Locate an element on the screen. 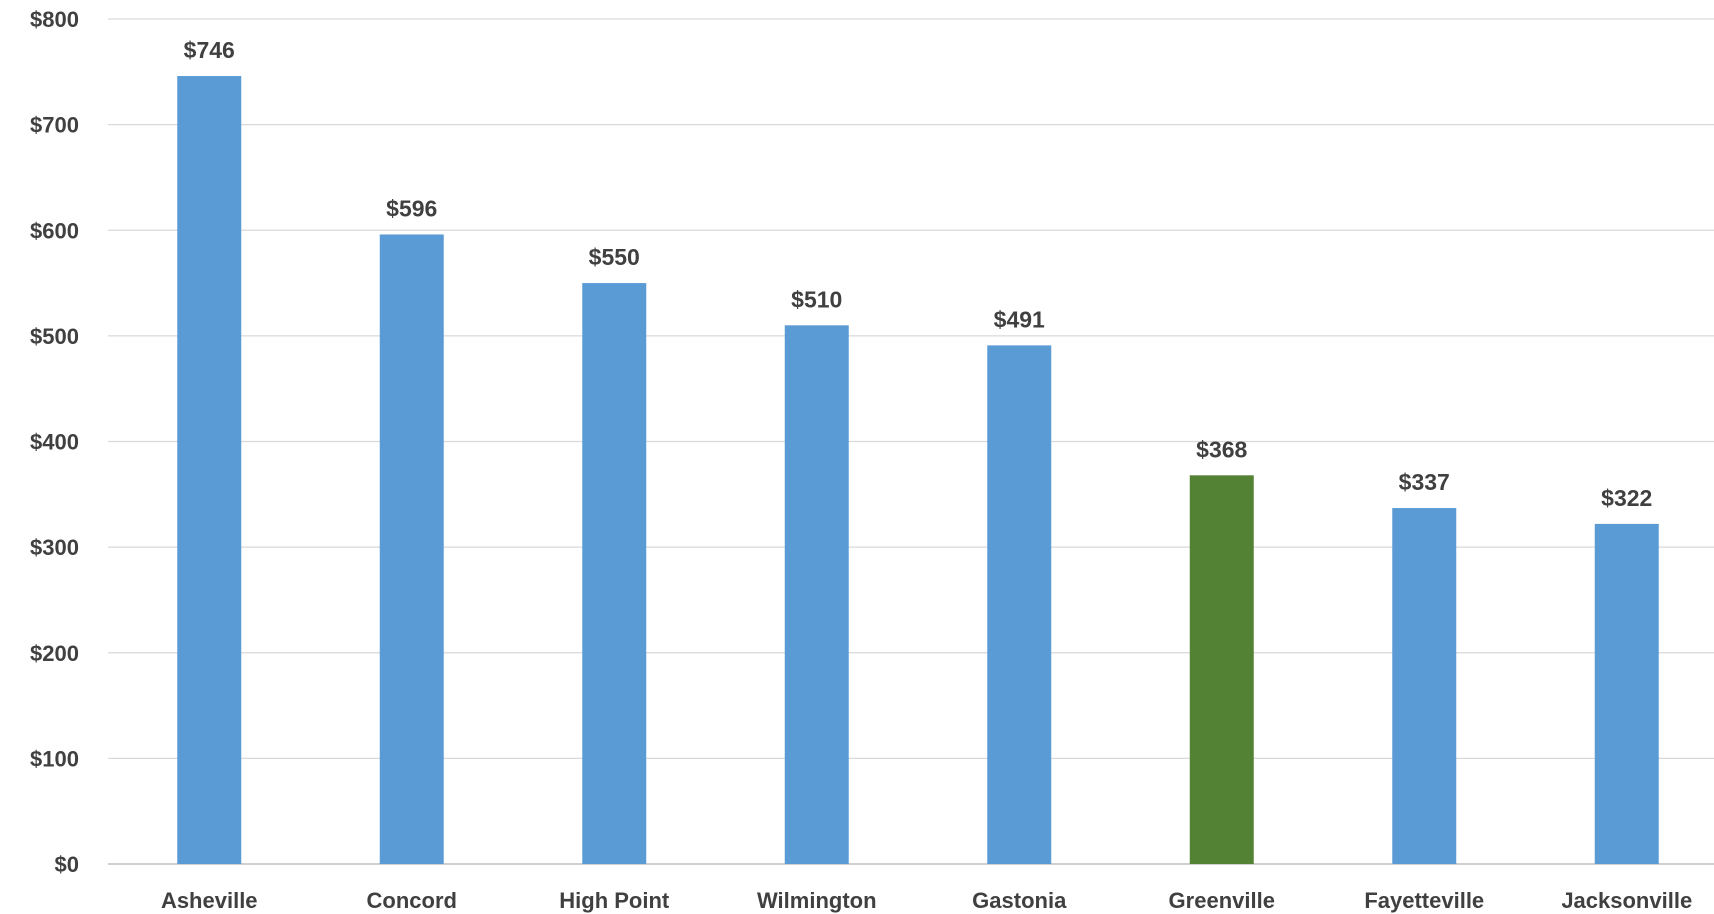 Image resolution: width=1714 pixels, height=914 pixels. y-tick-label: $700 is located at coordinates (54, 125).